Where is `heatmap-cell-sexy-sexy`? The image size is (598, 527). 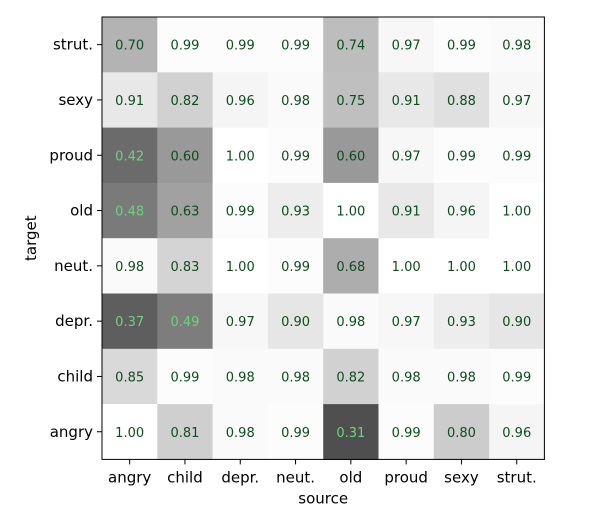
heatmap-cell-sexy-sexy is located at coordinates (461, 100).